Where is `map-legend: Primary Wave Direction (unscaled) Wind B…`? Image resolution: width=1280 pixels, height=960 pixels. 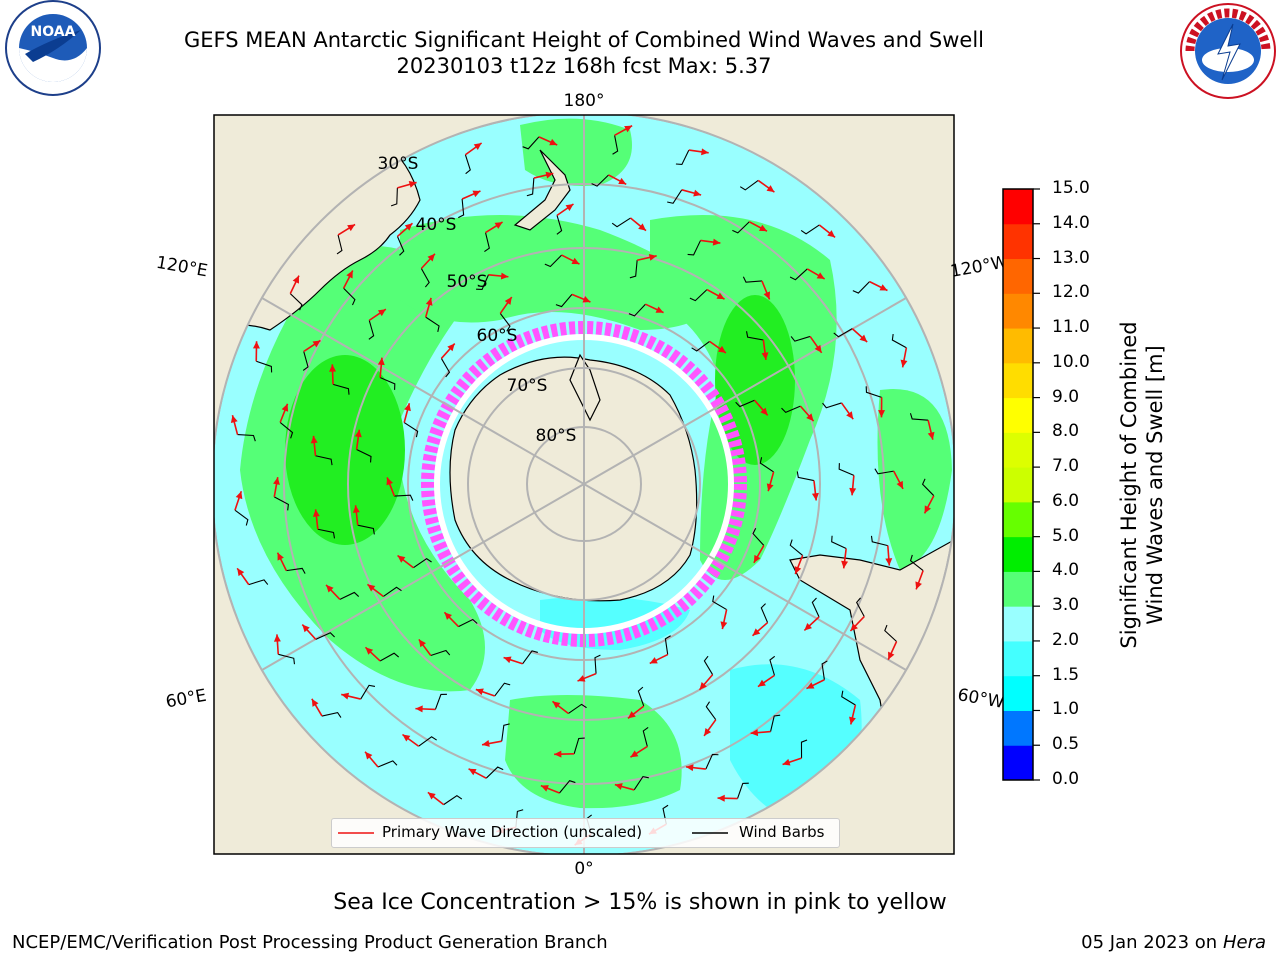 map-legend: Primary Wave Direction (unscaled) Wind B… is located at coordinates (585, 833).